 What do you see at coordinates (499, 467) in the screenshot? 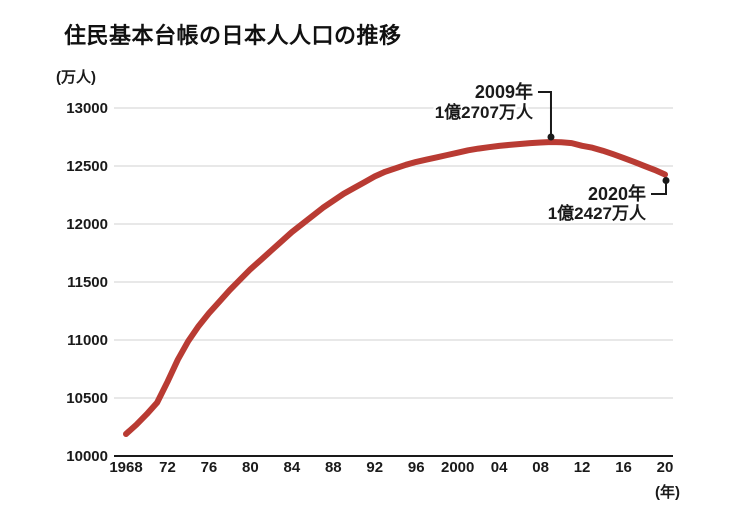
I see `x-tick-label-04: 04` at bounding box center [499, 467].